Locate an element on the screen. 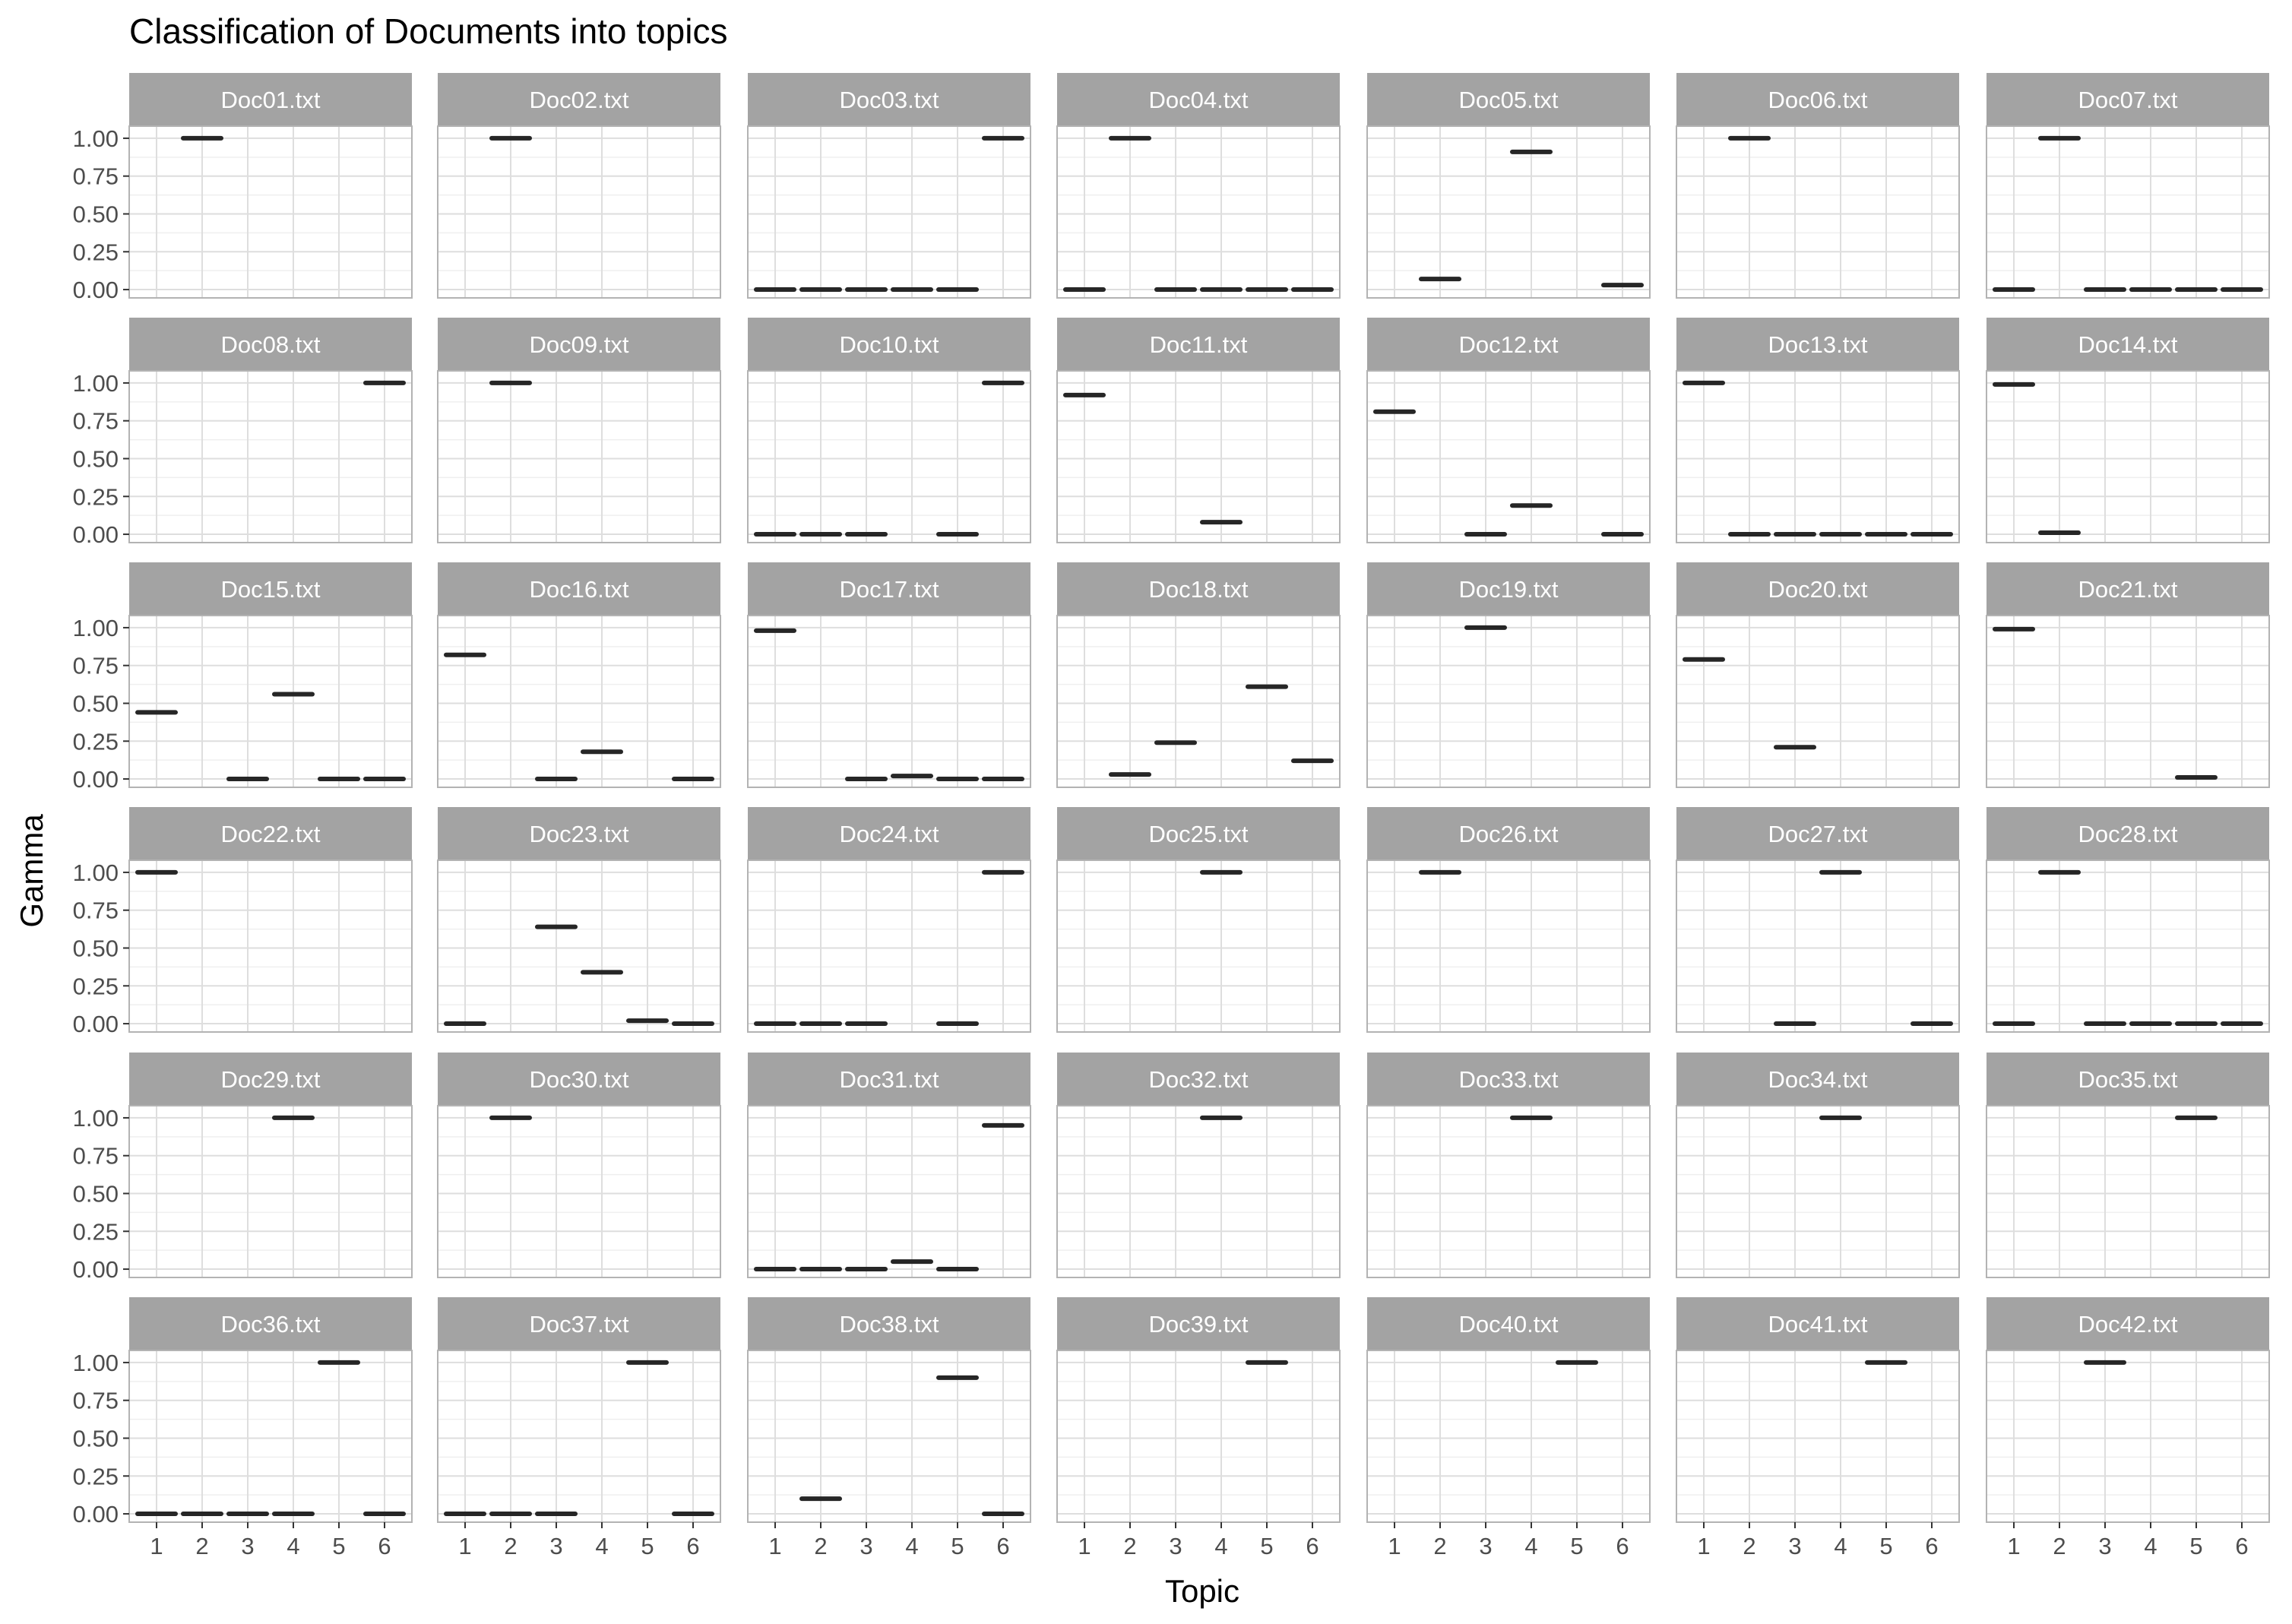 This screenshot has height=1624, width=2292. facet-label: Doc17.txt is located at coordinates (890, 590).